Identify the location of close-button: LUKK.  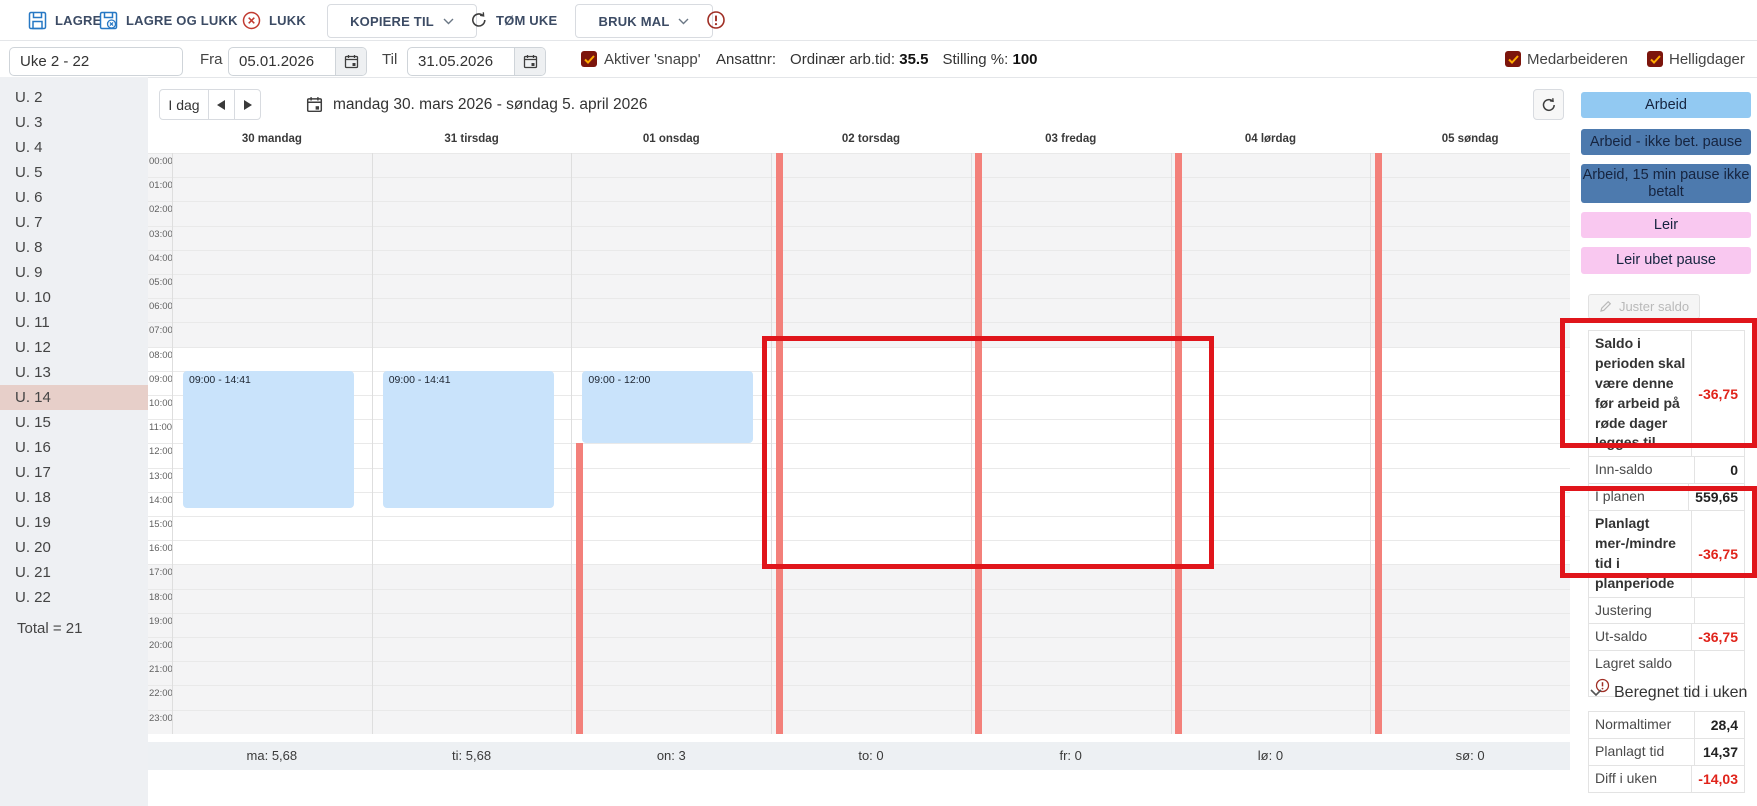
(274, 20).